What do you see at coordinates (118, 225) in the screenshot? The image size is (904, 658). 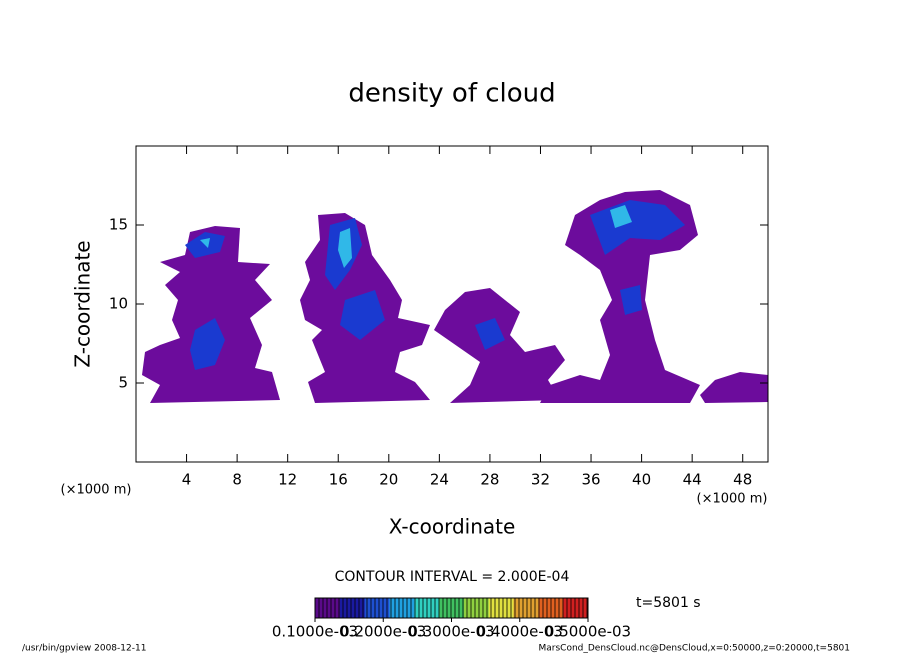 I see `y-tick-label: 15` at bounding box center [118, 225].